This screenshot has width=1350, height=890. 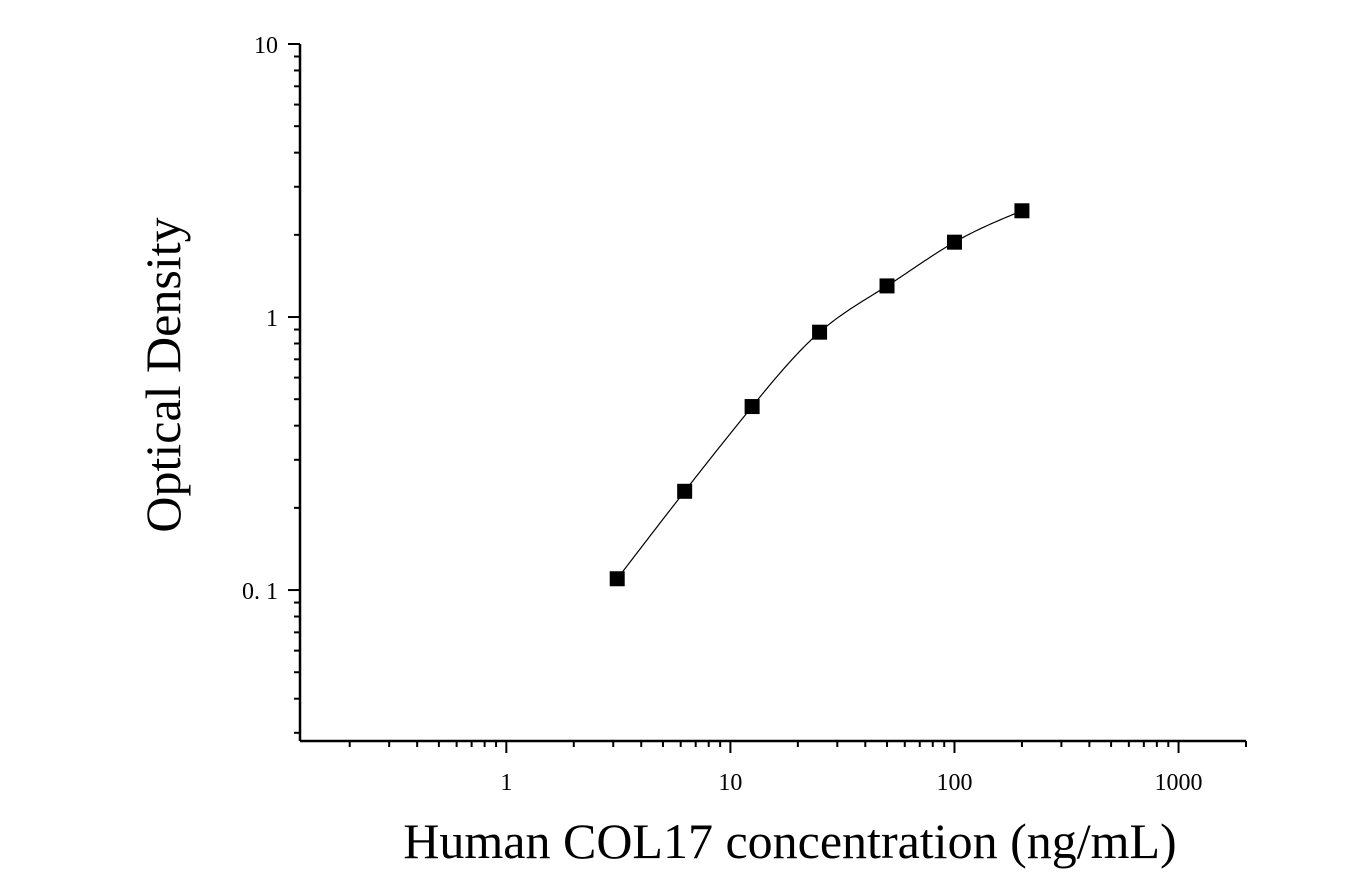 What do you see at coordinates (266, 46) in the screenshot?
I see `y-tick-label: 10` at bounding box center [266, 46].